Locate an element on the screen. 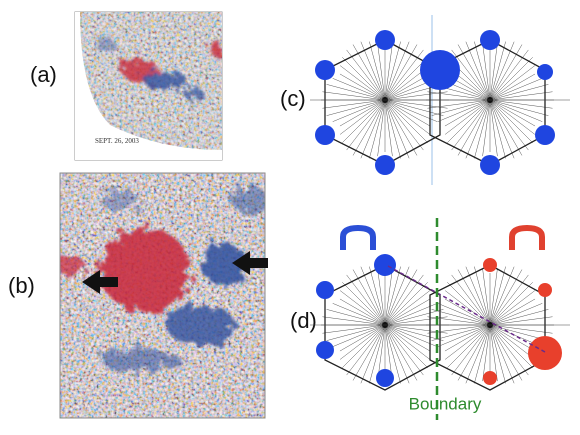 The image size is (580, 435). panel-label: (b) is located at coordinates (21, 285).